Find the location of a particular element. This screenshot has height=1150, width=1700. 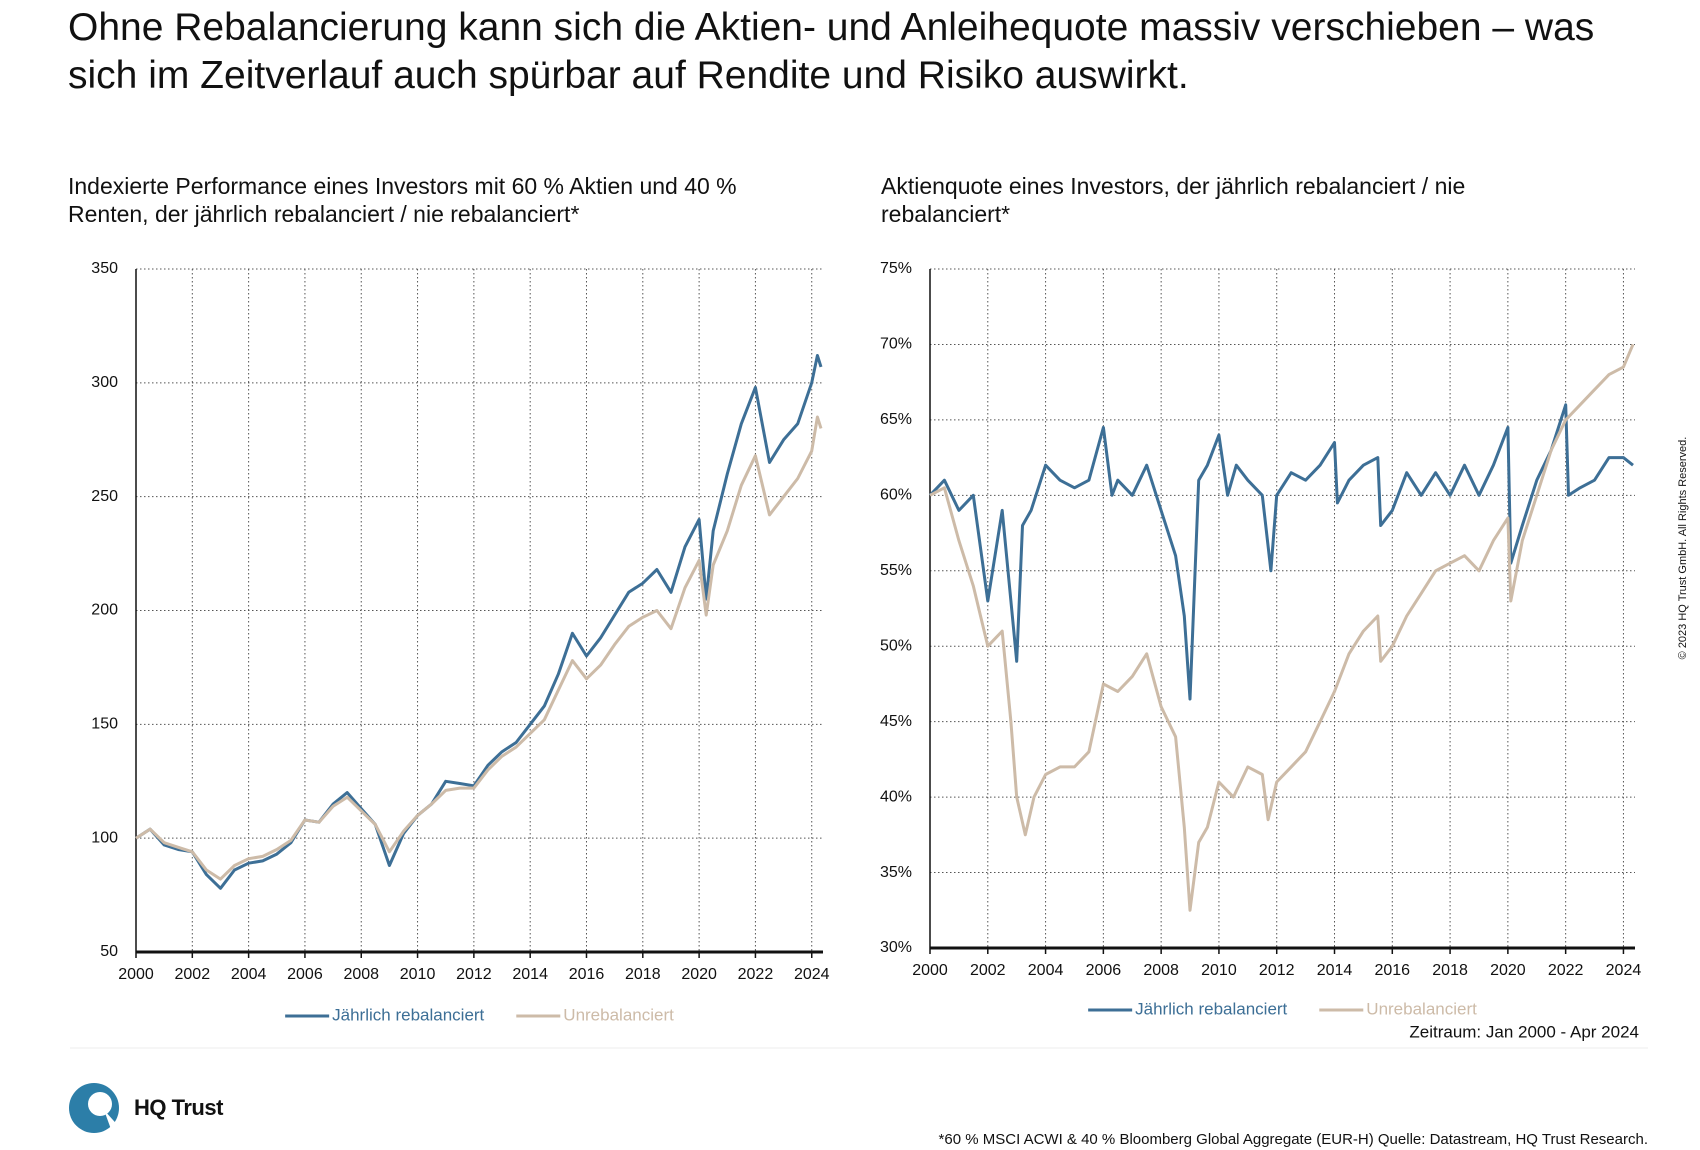

y-tick-label: 40% is located at coordinates (896, 796).